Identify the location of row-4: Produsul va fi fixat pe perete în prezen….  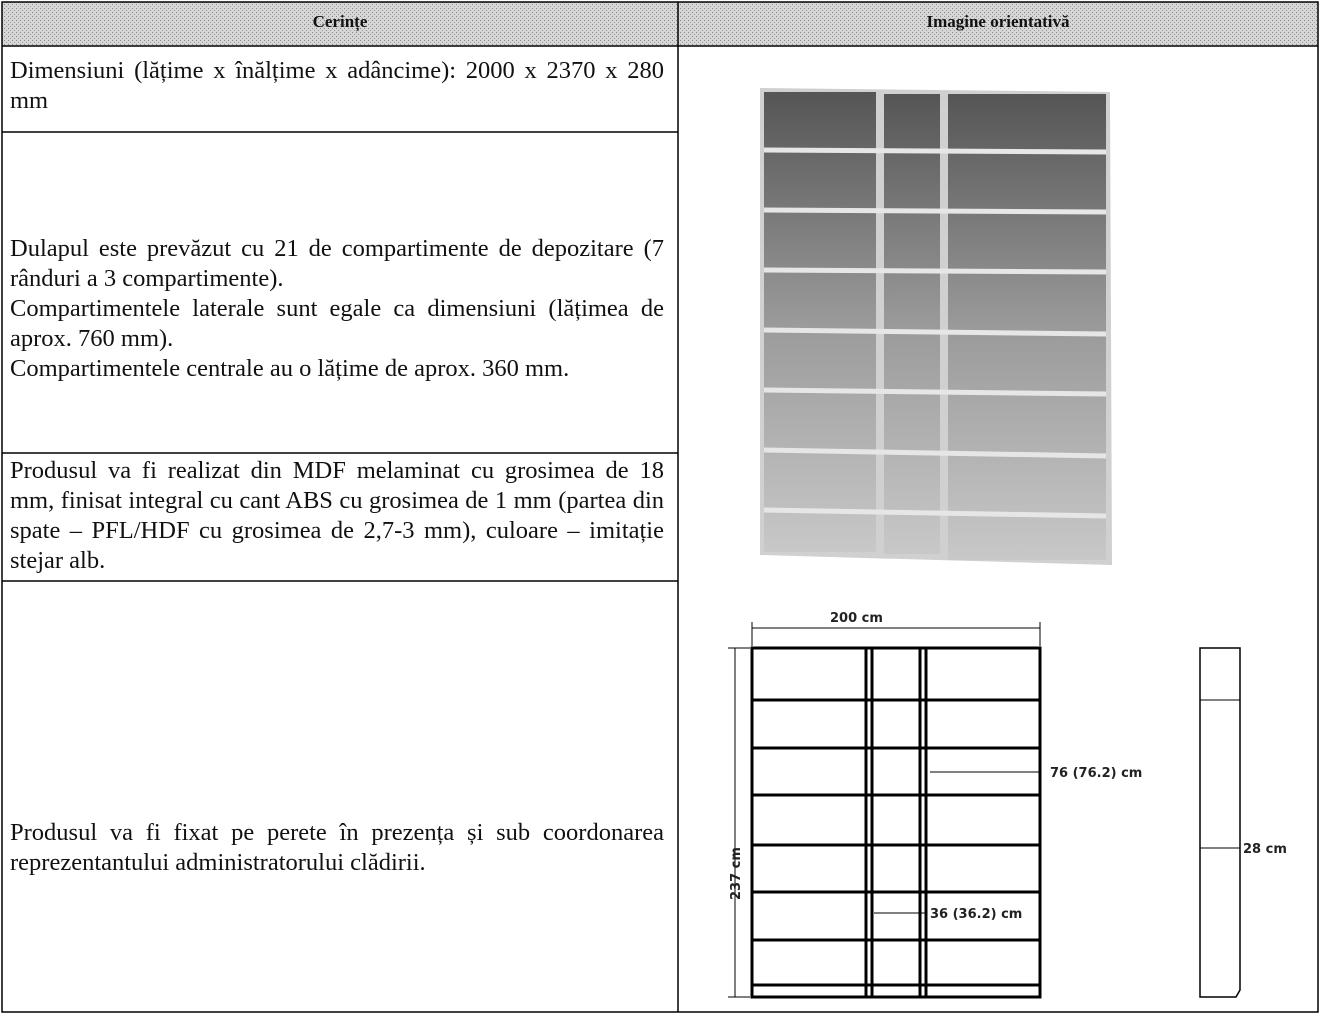
(337, 848).